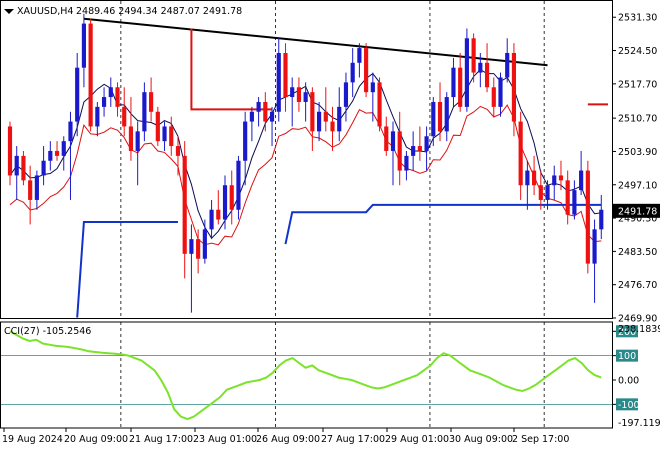  I want to click on cci-tick-label: 200, so click(627, 332).